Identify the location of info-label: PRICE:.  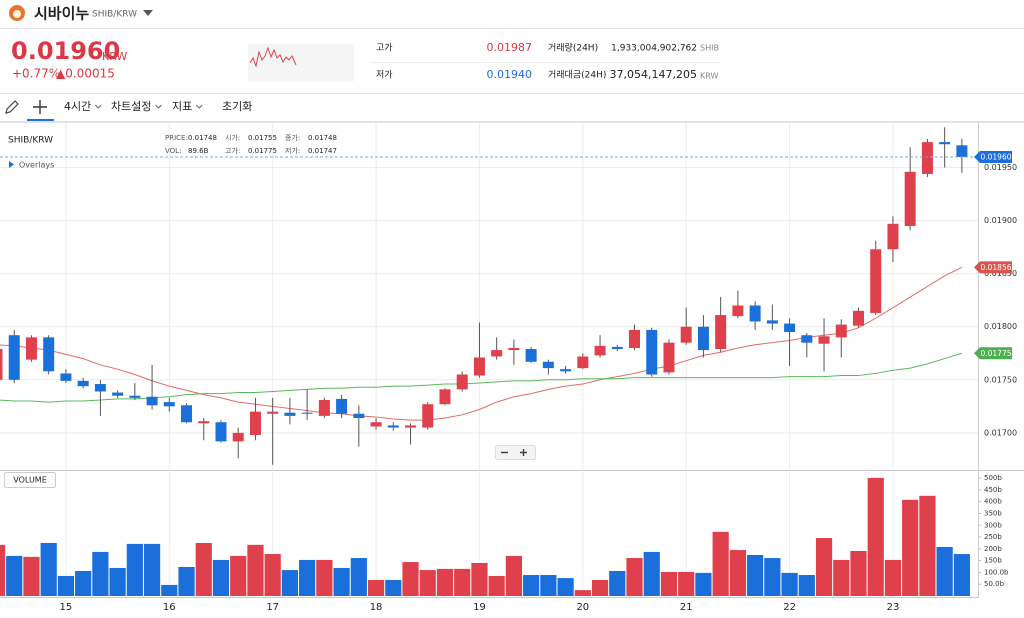
(176, 138).